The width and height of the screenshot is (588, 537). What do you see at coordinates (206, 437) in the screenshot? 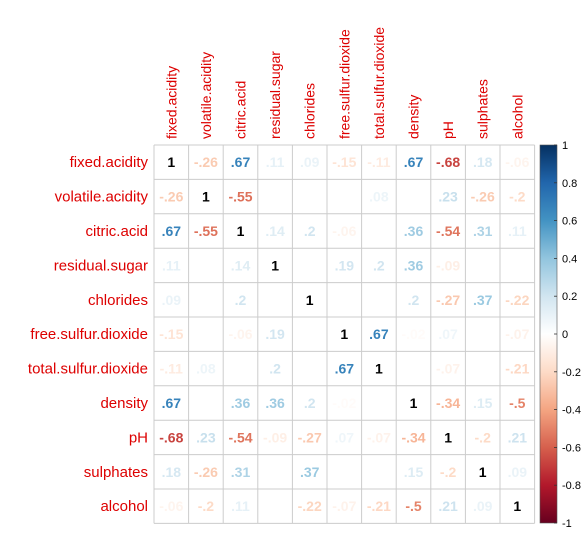
I see `correlation-value-pH-volatile.acidity: .23` at bounding box center [206, 437].